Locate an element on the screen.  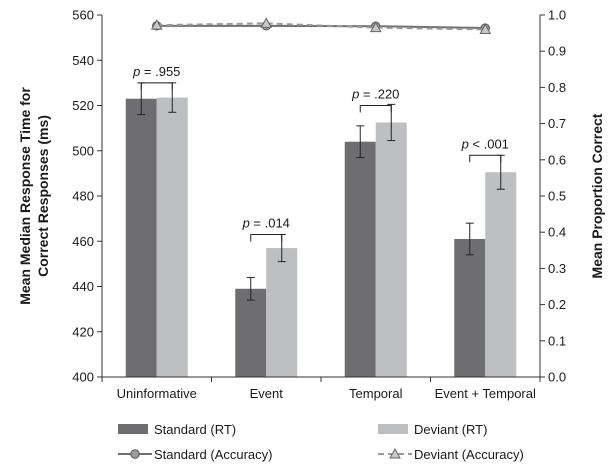
right-tick-label: 0.7 is located at coordinates (557, 123).